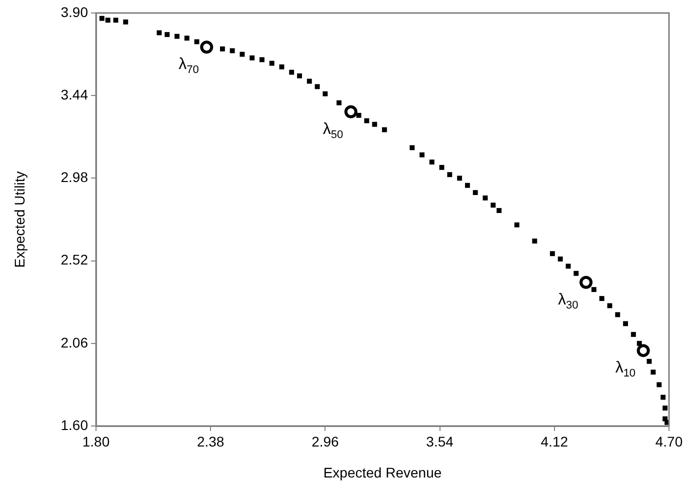 The width and height of the screenshot is (693, 494). I want to click on y-tick-label: 2.06, so click(74, 342).